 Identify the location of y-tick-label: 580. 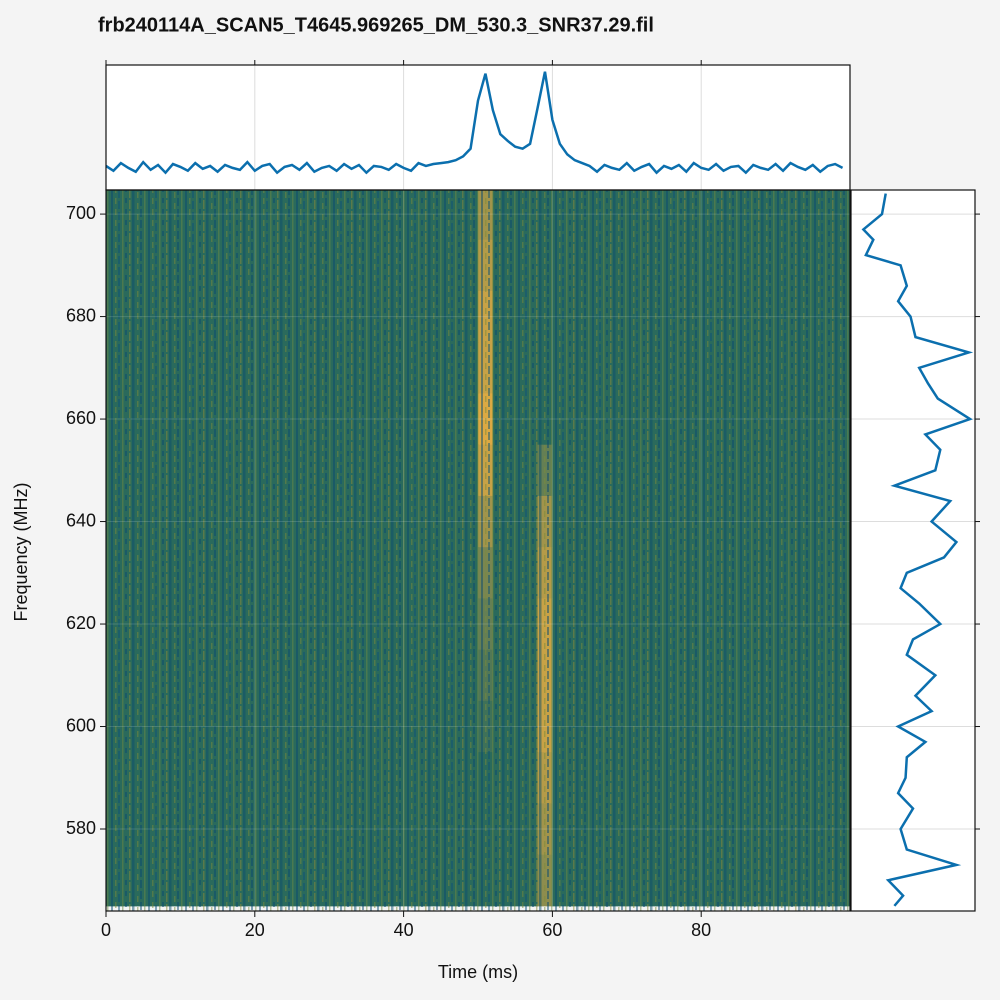
(81, 828).